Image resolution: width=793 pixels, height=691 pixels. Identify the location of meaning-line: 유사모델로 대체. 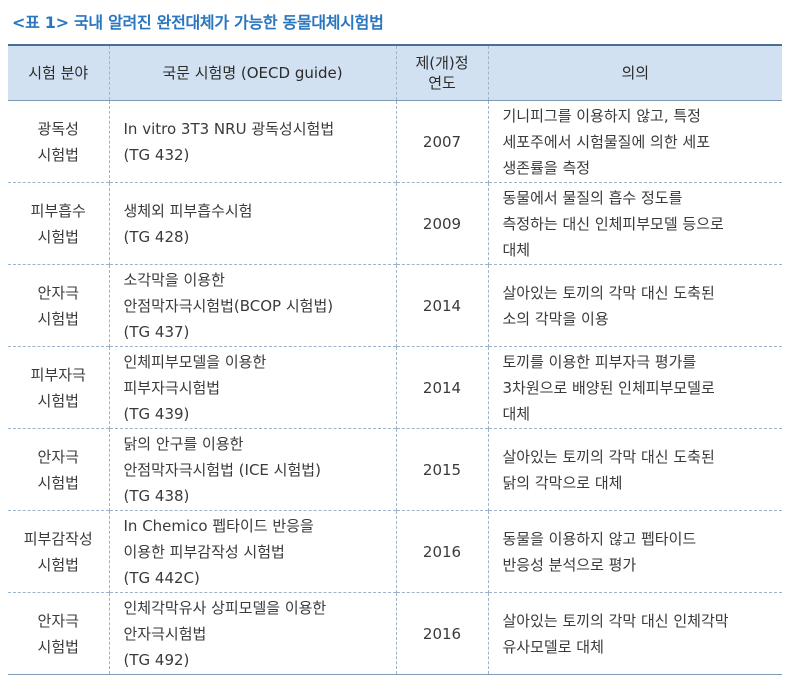
(553, 646).